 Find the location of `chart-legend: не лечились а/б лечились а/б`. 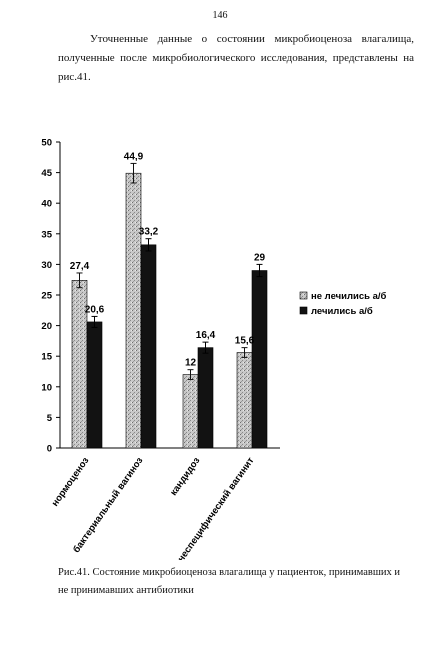

chart-legend: не лечились а/б лечились а/б is located at coordinates (343, 304).